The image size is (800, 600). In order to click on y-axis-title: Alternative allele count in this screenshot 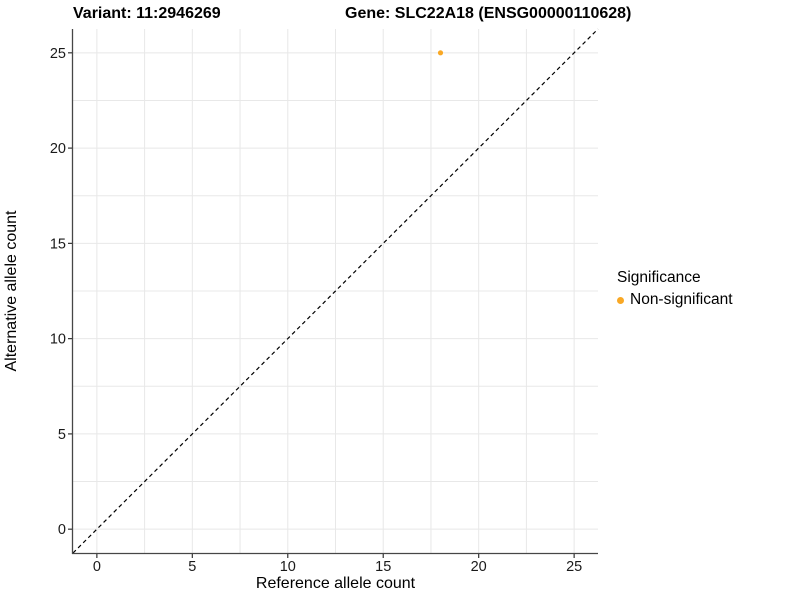, I will do `click(11, 291)`.